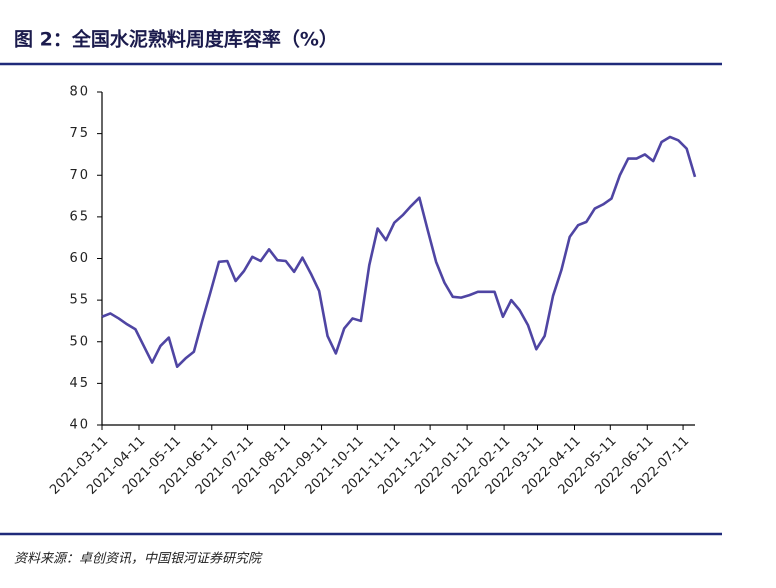 The width and height of the screenshot is (776, 588). Describe the element at coordinates (79, 92) in the screenshot. I see `y-tick-label: 80` at that location.